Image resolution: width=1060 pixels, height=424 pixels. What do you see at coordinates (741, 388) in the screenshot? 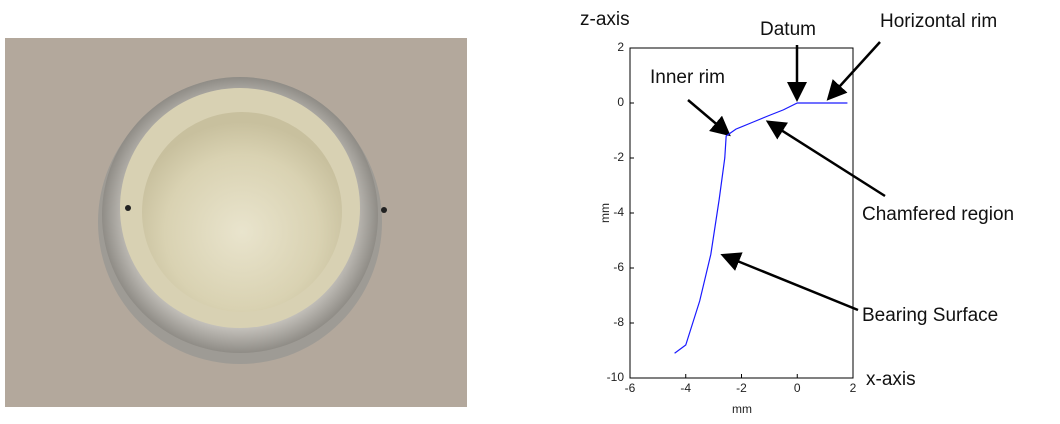
I see `x-tick-label: -2` at bounding box center [741, 388].